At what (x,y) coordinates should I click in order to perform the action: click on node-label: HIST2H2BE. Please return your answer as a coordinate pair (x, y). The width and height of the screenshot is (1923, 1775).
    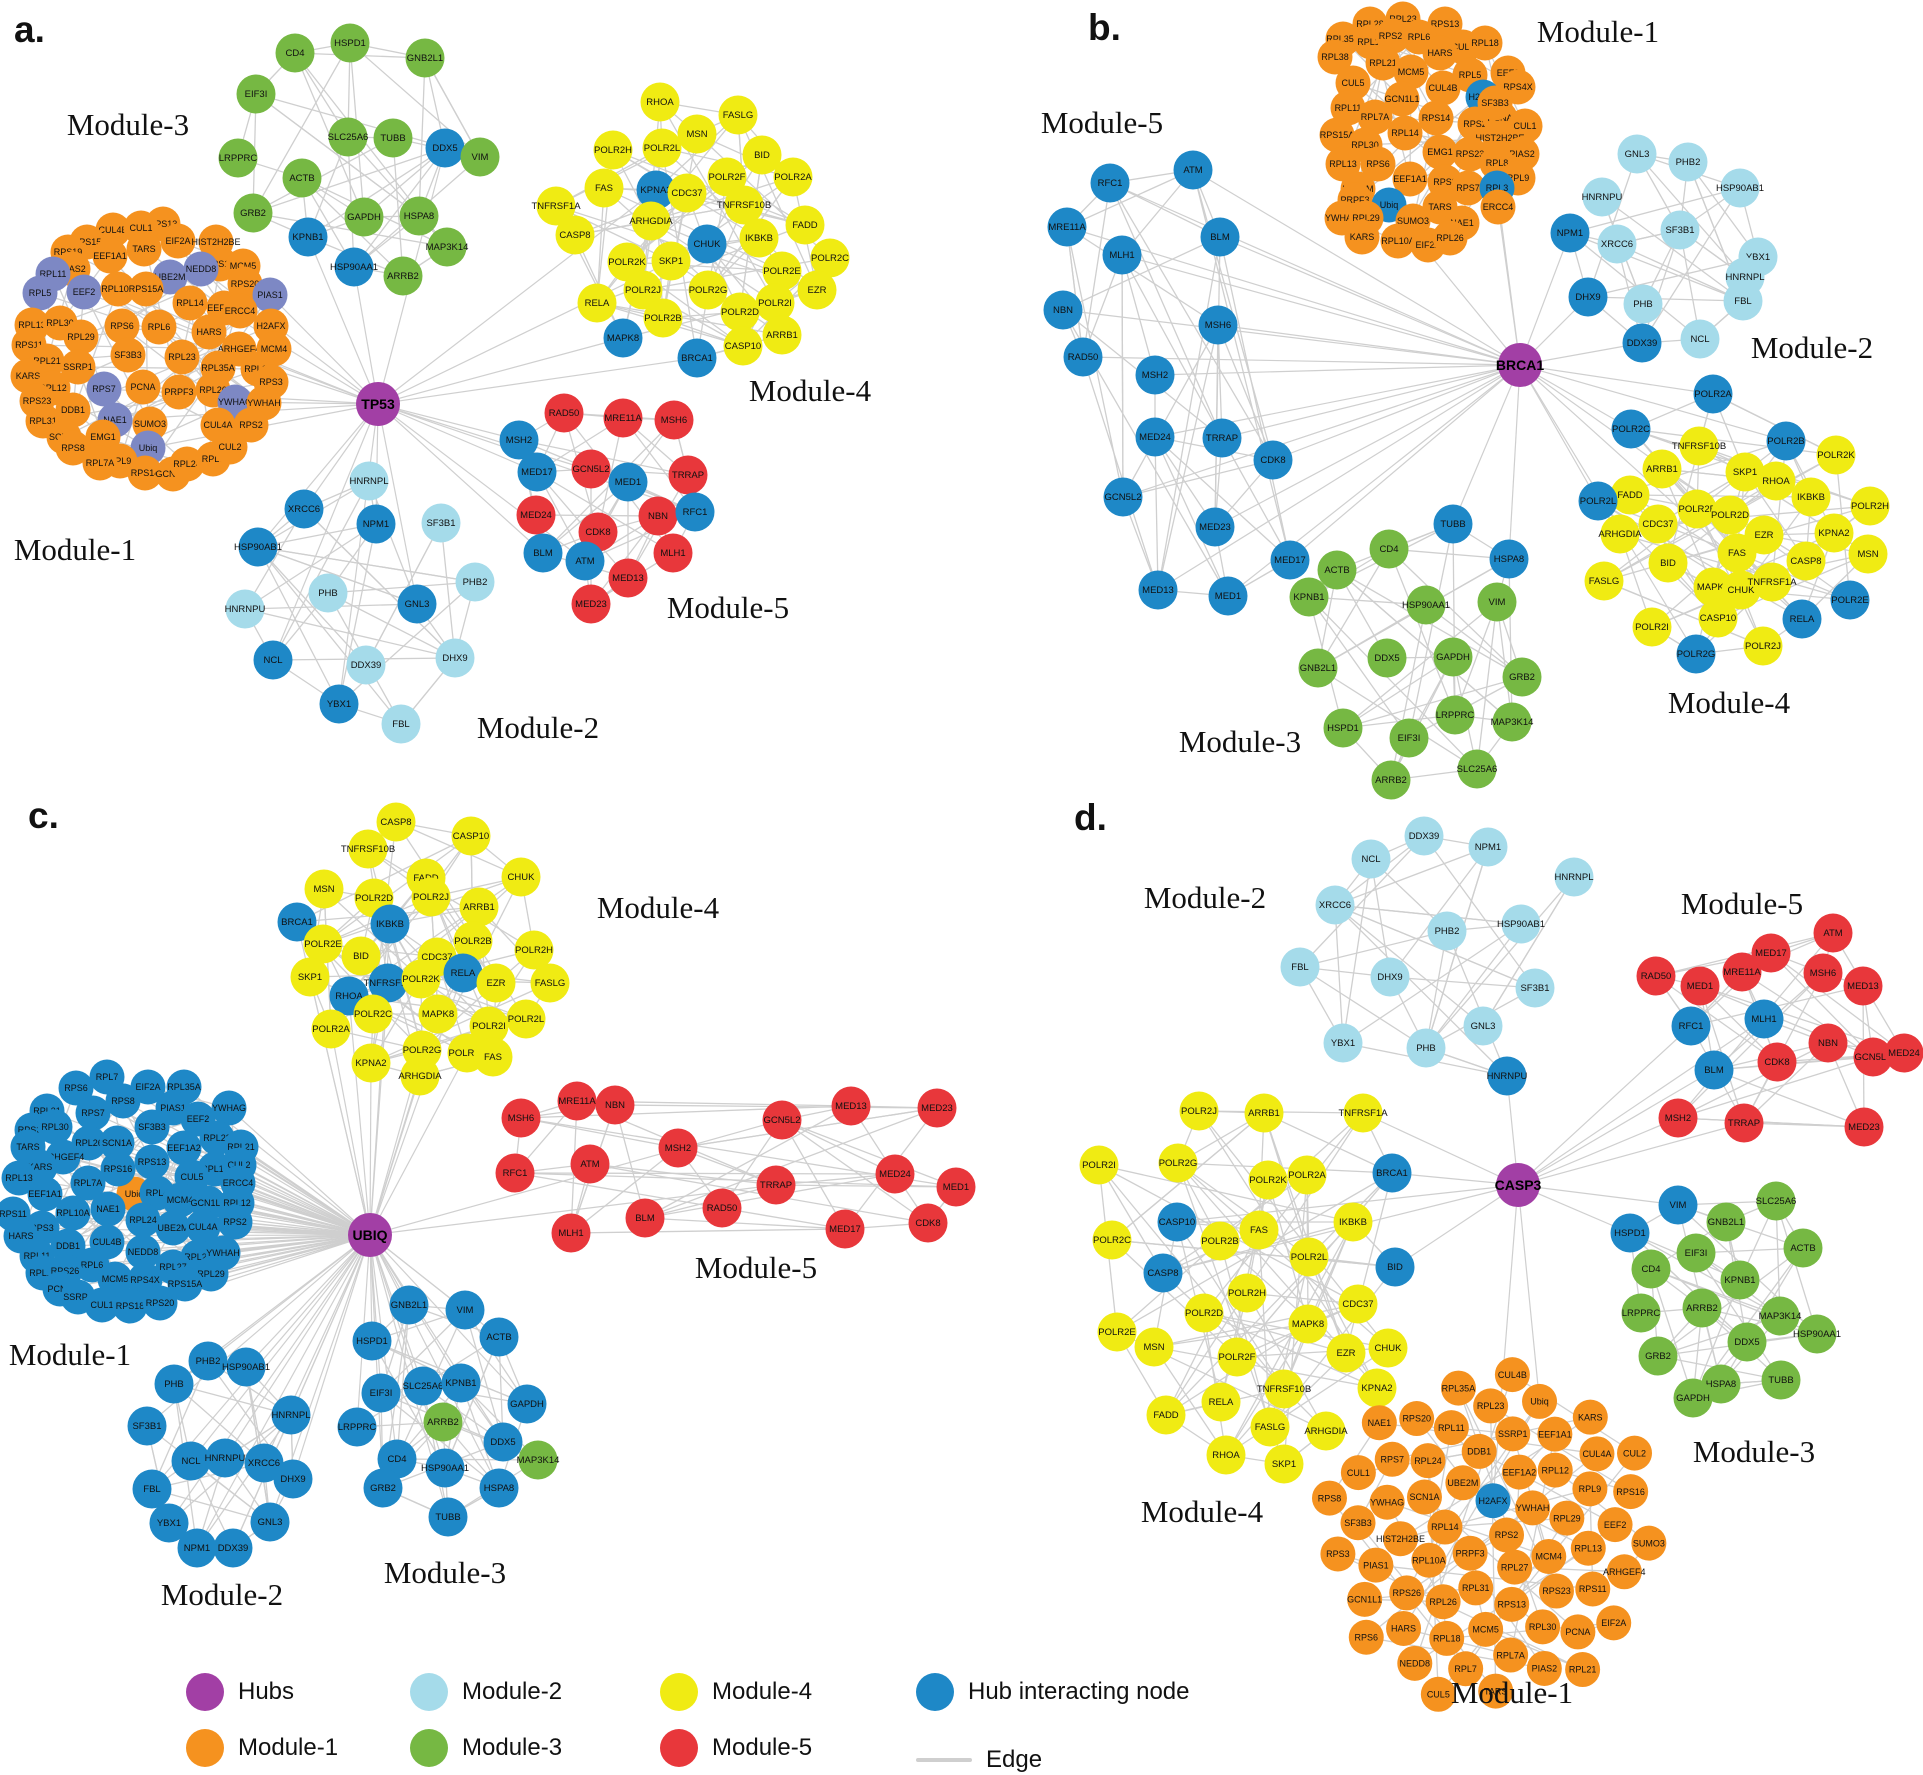
    Looking at the image, I should click on (215, 242).